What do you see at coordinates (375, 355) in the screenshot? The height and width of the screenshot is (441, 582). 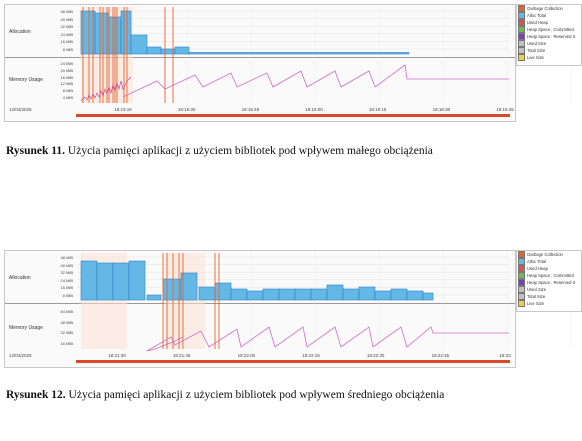 I see `x-tick-label: 18:22:30` at bounding box center [375, 355].